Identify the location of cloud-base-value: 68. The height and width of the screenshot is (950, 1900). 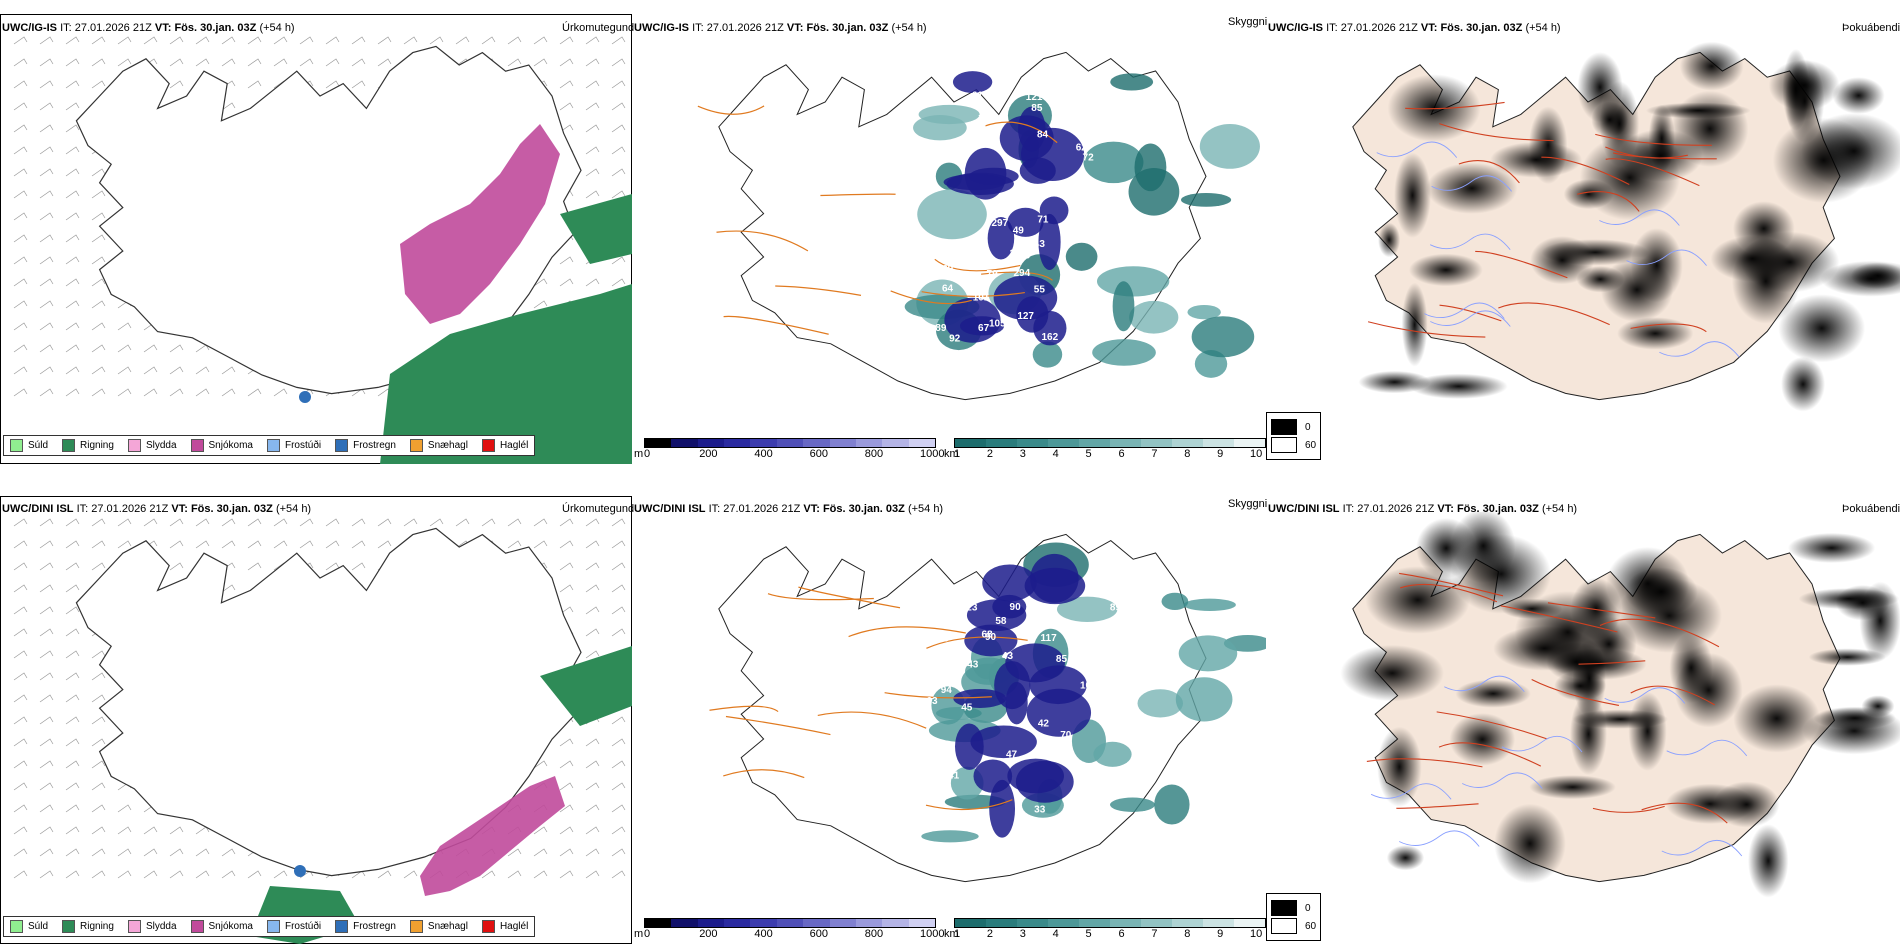
(987, 635).